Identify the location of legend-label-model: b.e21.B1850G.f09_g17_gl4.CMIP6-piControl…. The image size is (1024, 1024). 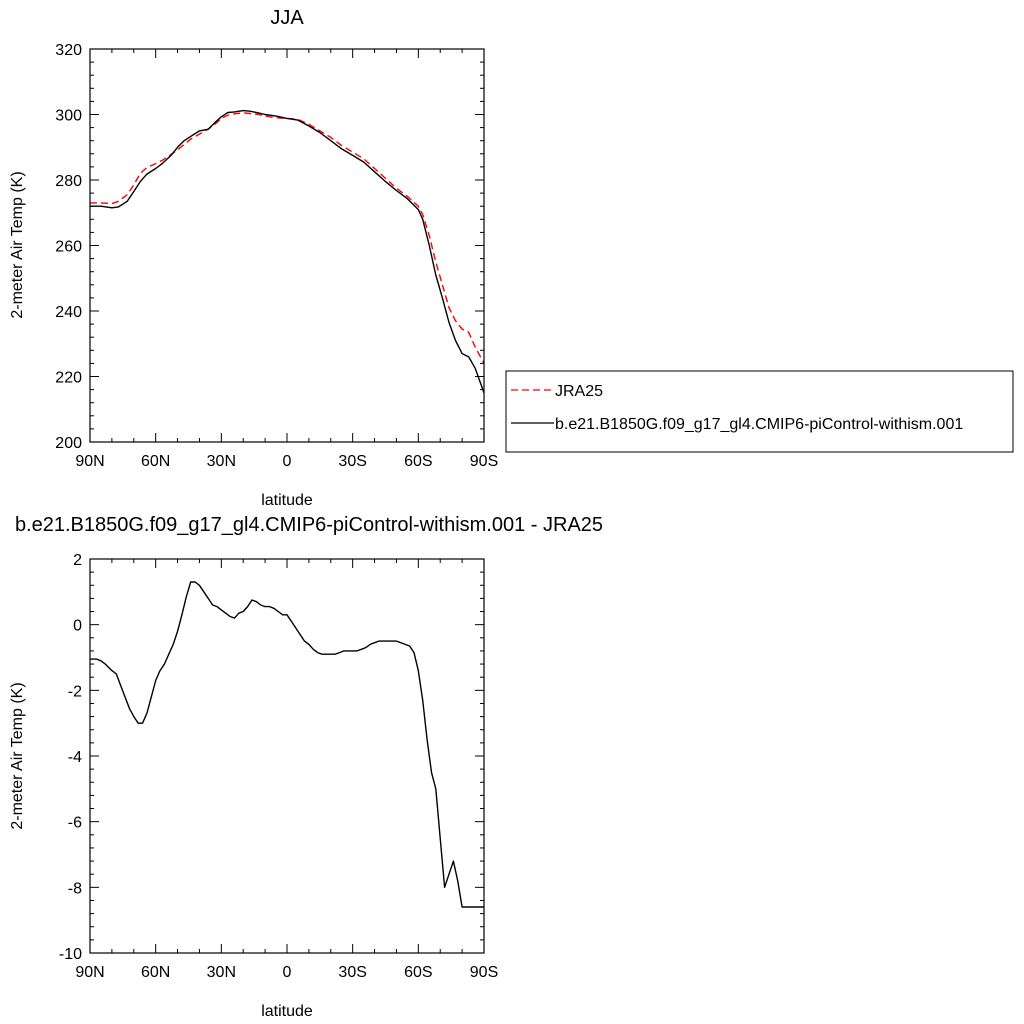
(759, 424).